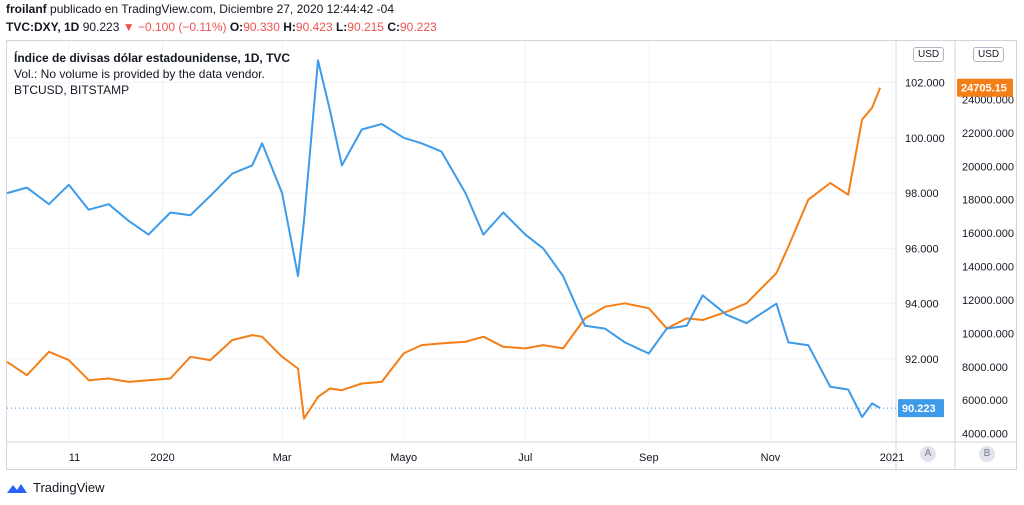 The width and height of the screenshot is (1024, 505). Describe the element at coordinates (128, 27) in the screenshot. I see `down-triangle-icon: ▼` at that location.